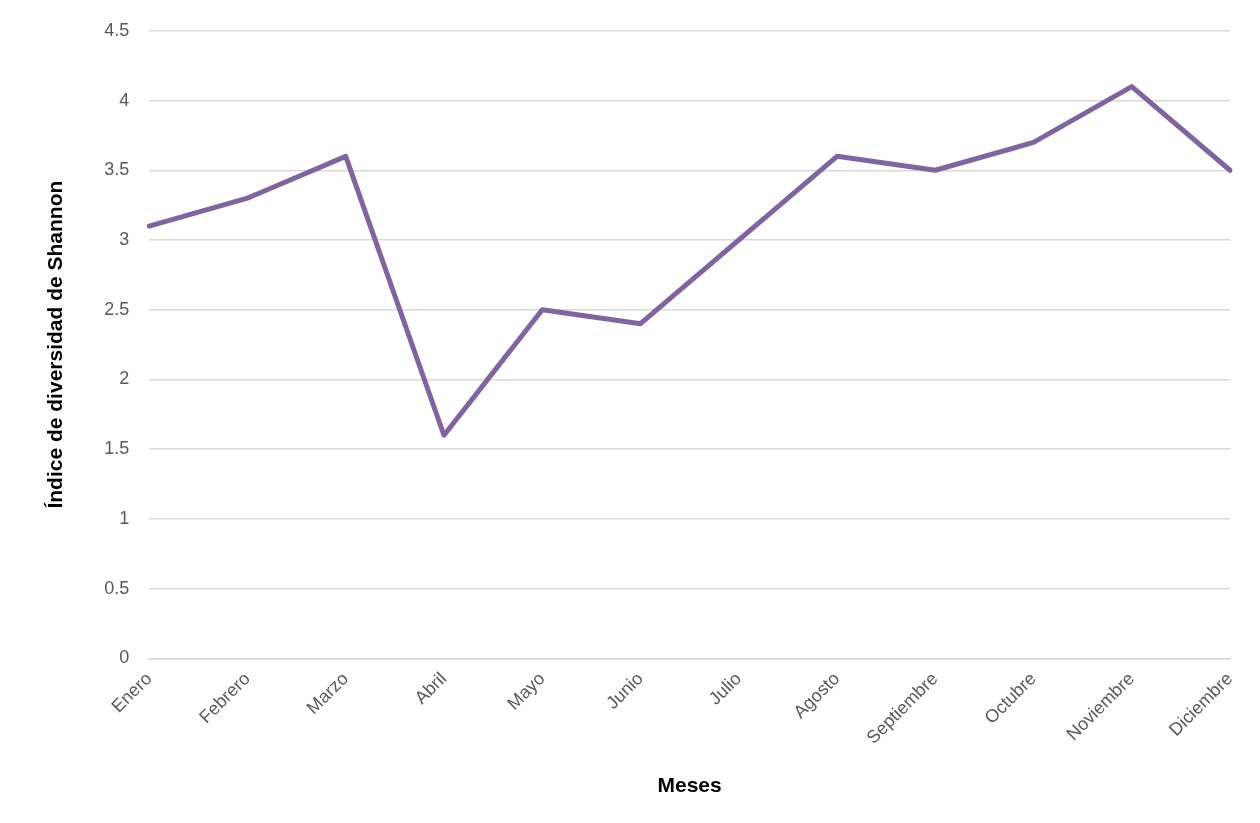 The width and height of the screenshot is (1260, 823). I want to click on y-tick-label: 0, so click(124, 657).